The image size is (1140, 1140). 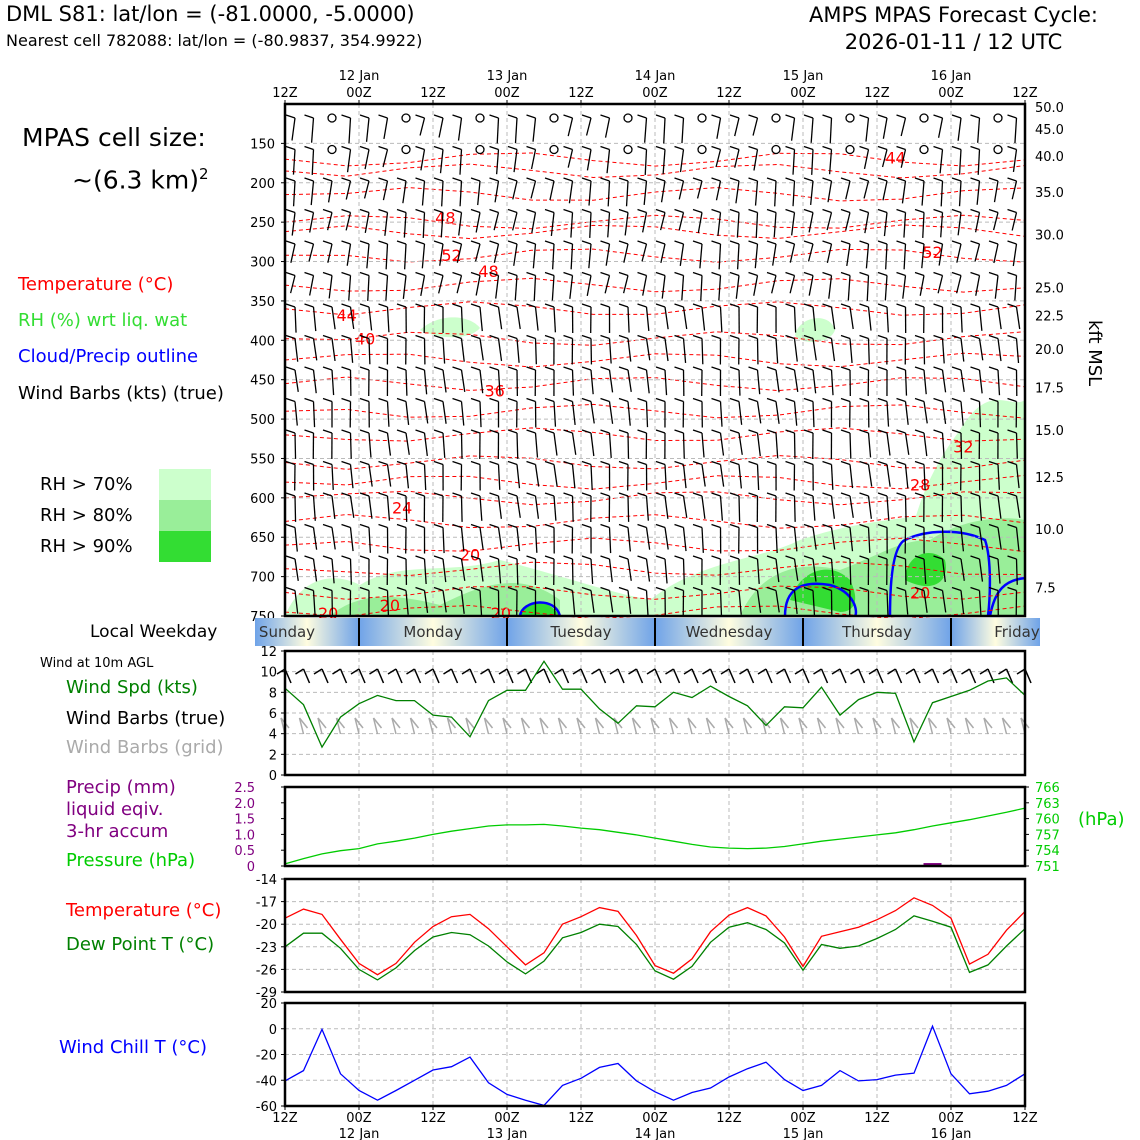 What do you see at coordinates (507, 76) in the screenshot?
I see `xsec-top-date-label: 13 Jan` at bounding box center [507, 76].